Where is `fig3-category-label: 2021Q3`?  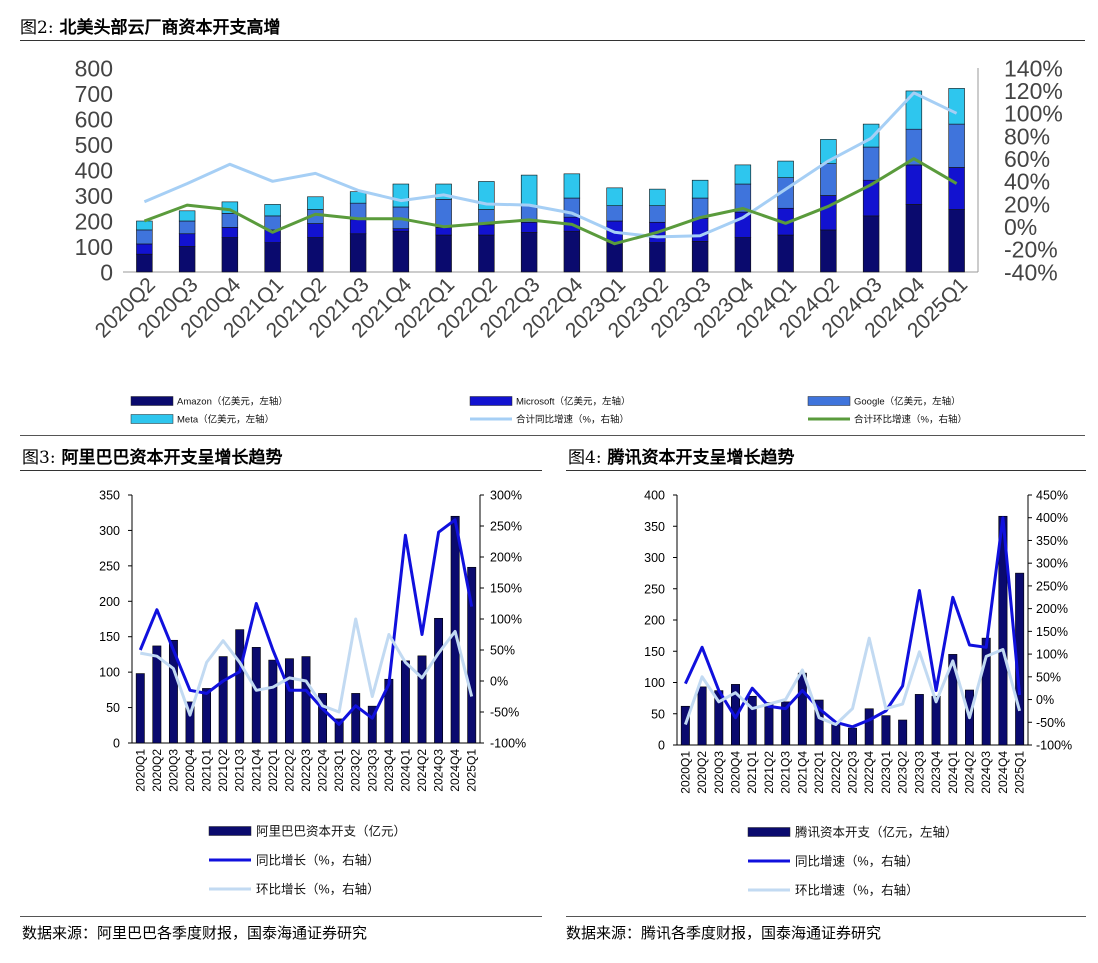 fig3-category-label: 2021Q3 is located at coordinates (240, 770).